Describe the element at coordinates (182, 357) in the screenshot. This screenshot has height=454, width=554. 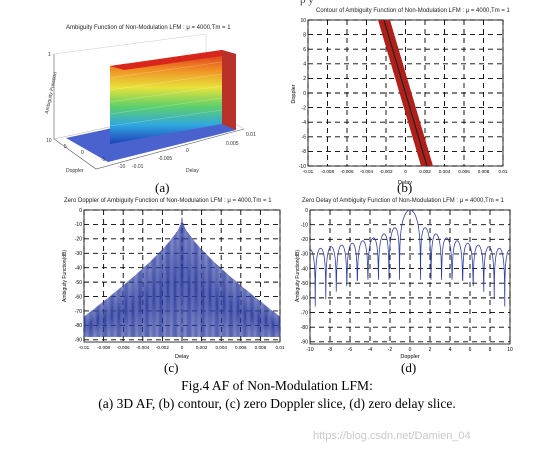
I see `c-xlabel: Delay` at that location.